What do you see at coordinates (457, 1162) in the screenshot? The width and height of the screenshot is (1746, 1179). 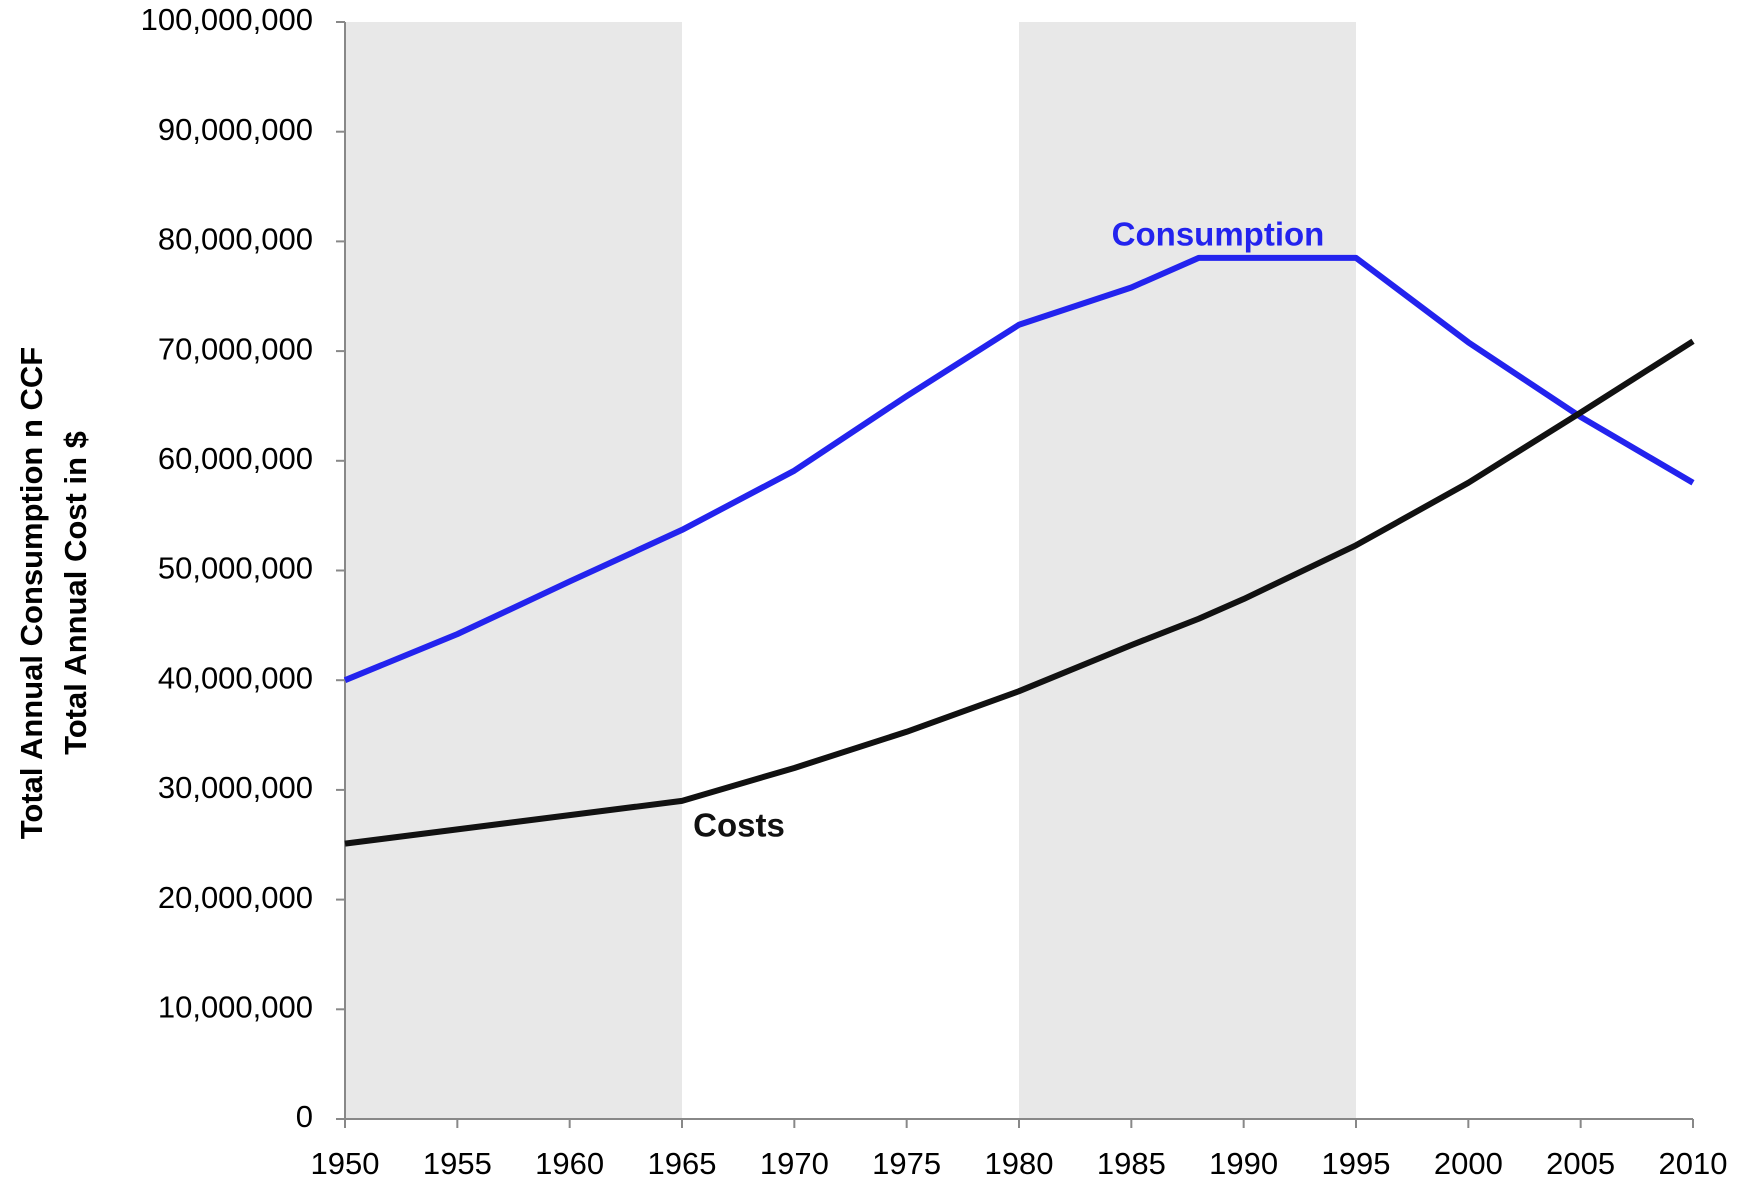 I see `x-tick-label: 1955` at bounding box center [457, 1162].